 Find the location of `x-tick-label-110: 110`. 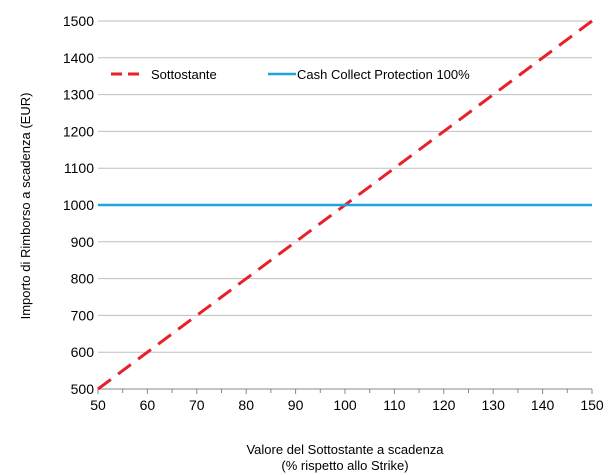

x-tick-label-110: 110 is located at coordinates (394, 405).